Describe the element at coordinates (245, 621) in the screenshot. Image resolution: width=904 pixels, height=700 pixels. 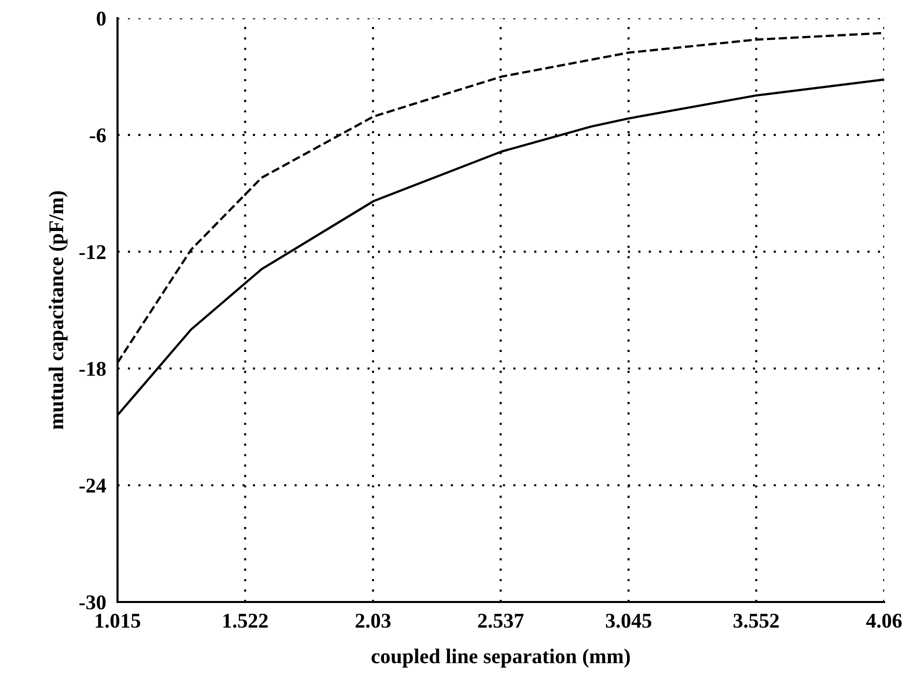
I see `x-tick-label: 1.522` at that location.